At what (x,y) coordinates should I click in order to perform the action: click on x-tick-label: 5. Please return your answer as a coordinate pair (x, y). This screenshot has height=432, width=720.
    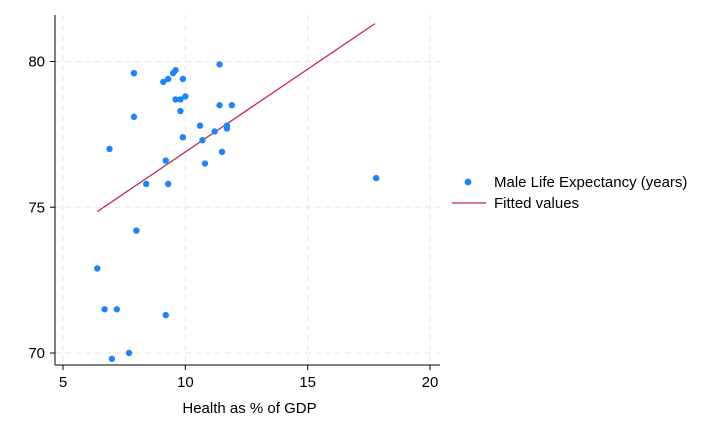
    Looking at the image, I should click on (63, 382).